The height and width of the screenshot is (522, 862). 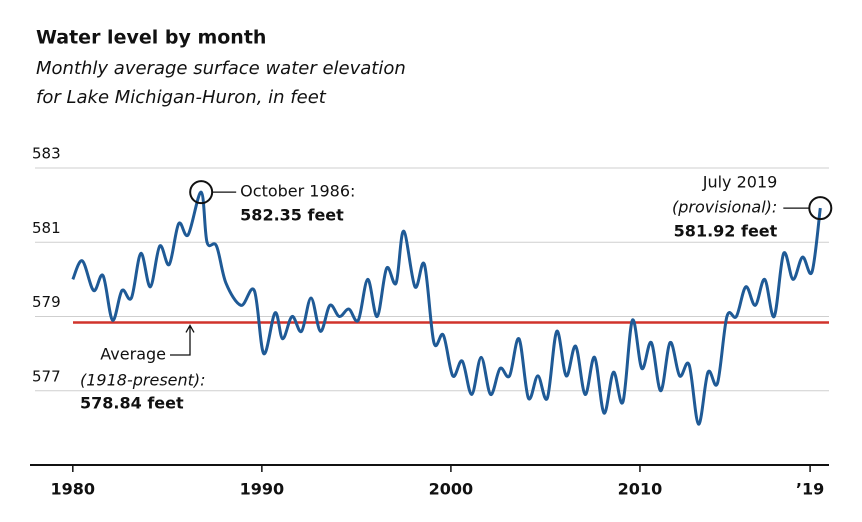 I want to click on annotation-text: (provisional):, so click(x=724, y=207).